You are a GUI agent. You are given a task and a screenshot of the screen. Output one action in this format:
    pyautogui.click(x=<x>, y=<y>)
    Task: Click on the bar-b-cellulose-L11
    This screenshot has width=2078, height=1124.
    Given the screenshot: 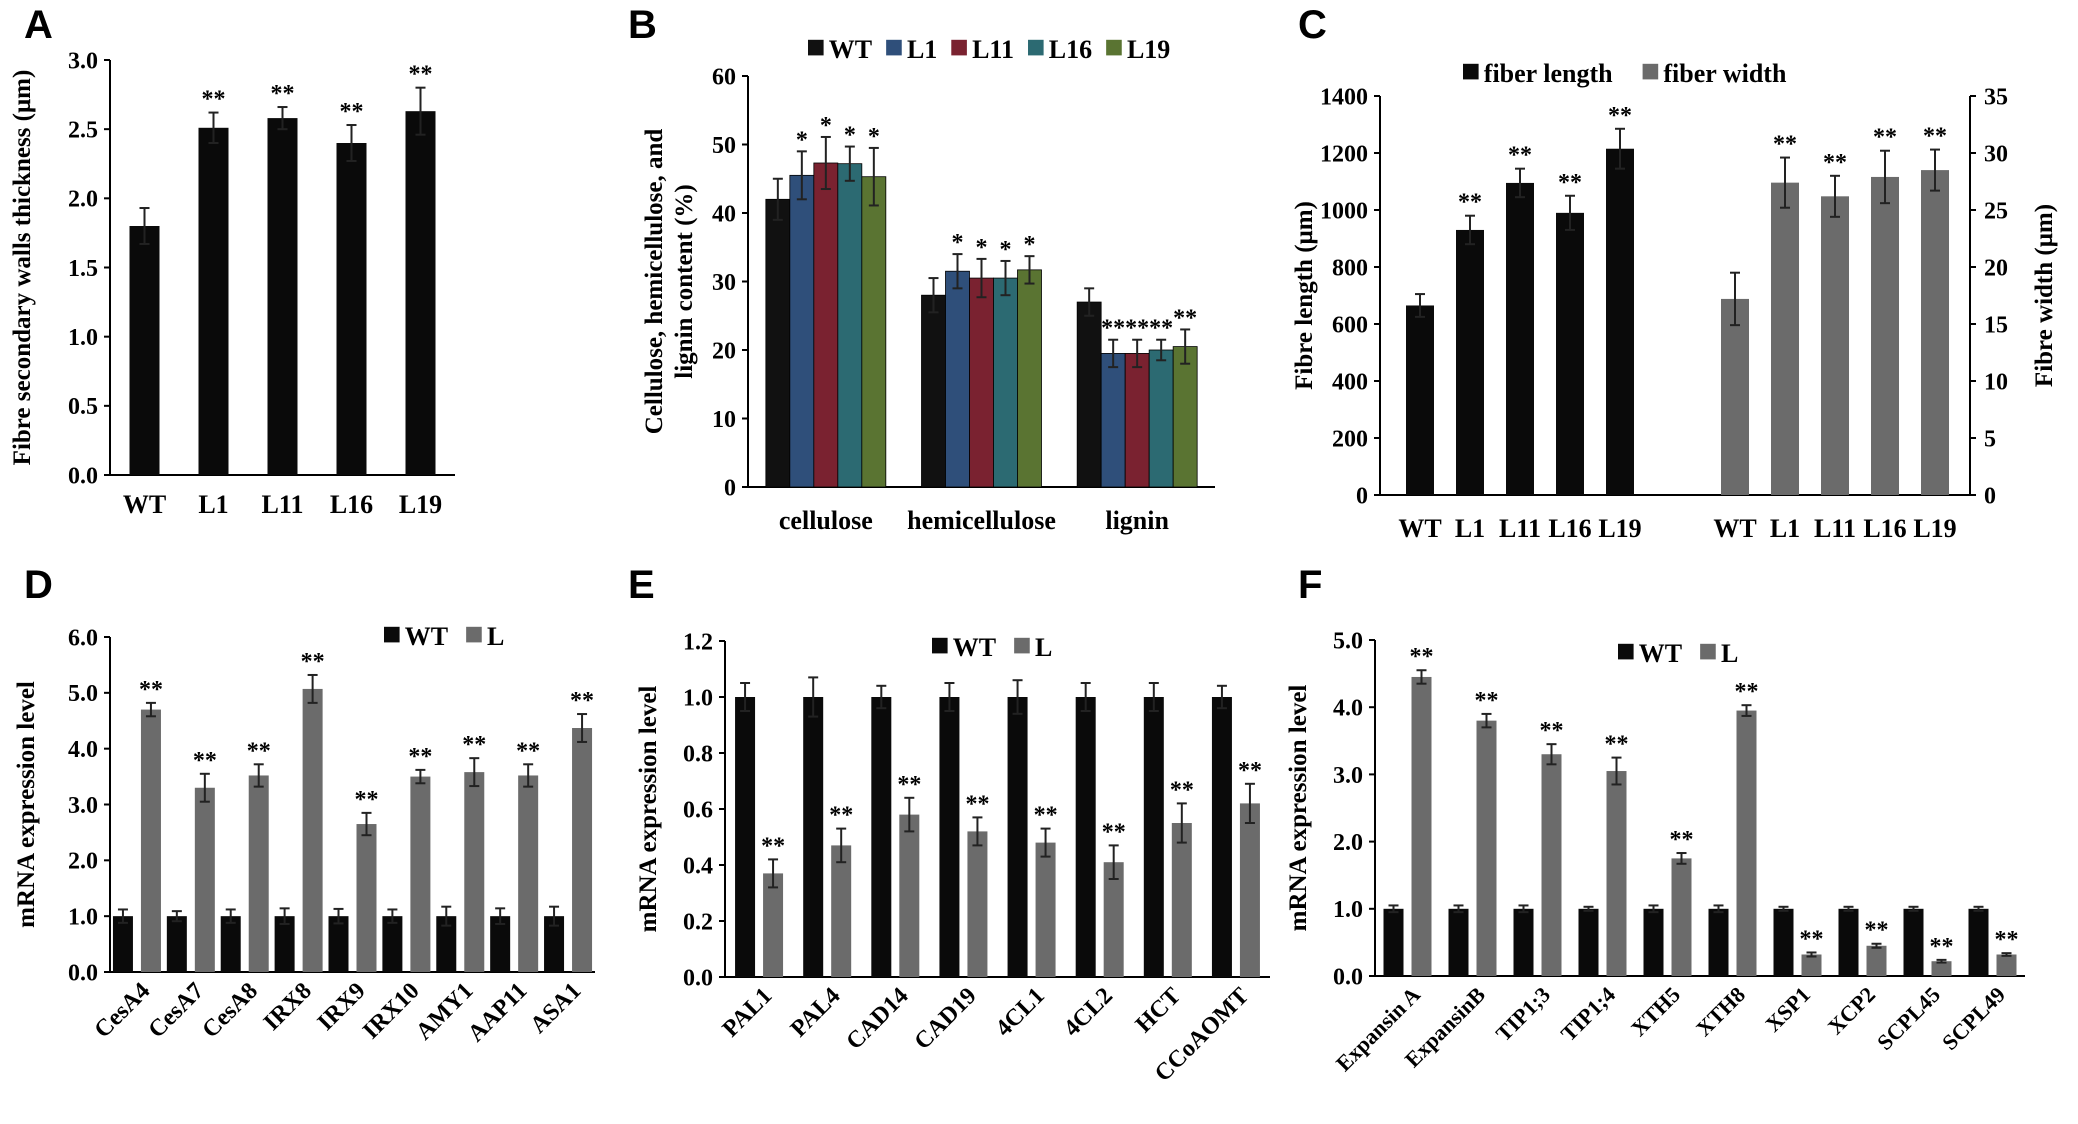 What is the action you would take?
    pyautogui.click(x=826, y=325)
    